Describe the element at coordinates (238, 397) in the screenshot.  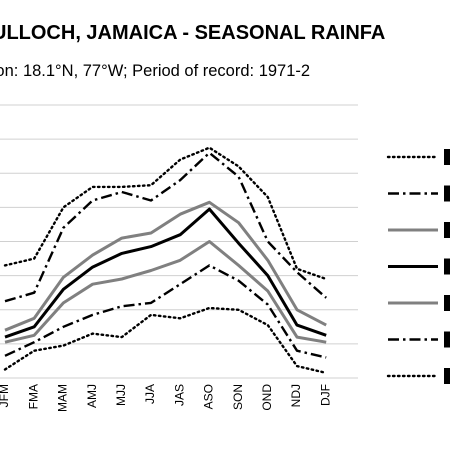
I see `x-tick-label: SON` at that location.